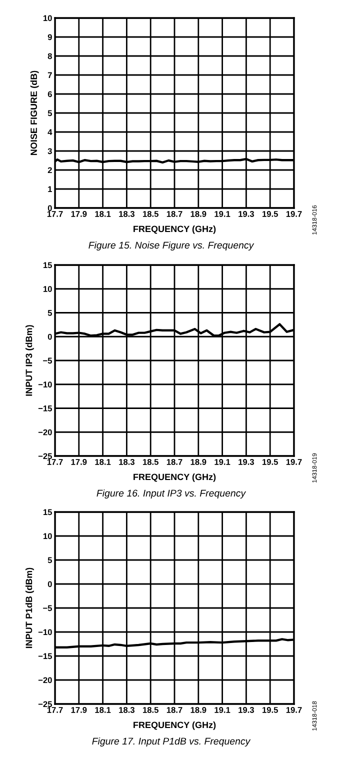 This screenshot has height=774, width=342. Describe the element at coordinates (50, 75) in the screenshot. I see `y-tick-label: 7` at that location.